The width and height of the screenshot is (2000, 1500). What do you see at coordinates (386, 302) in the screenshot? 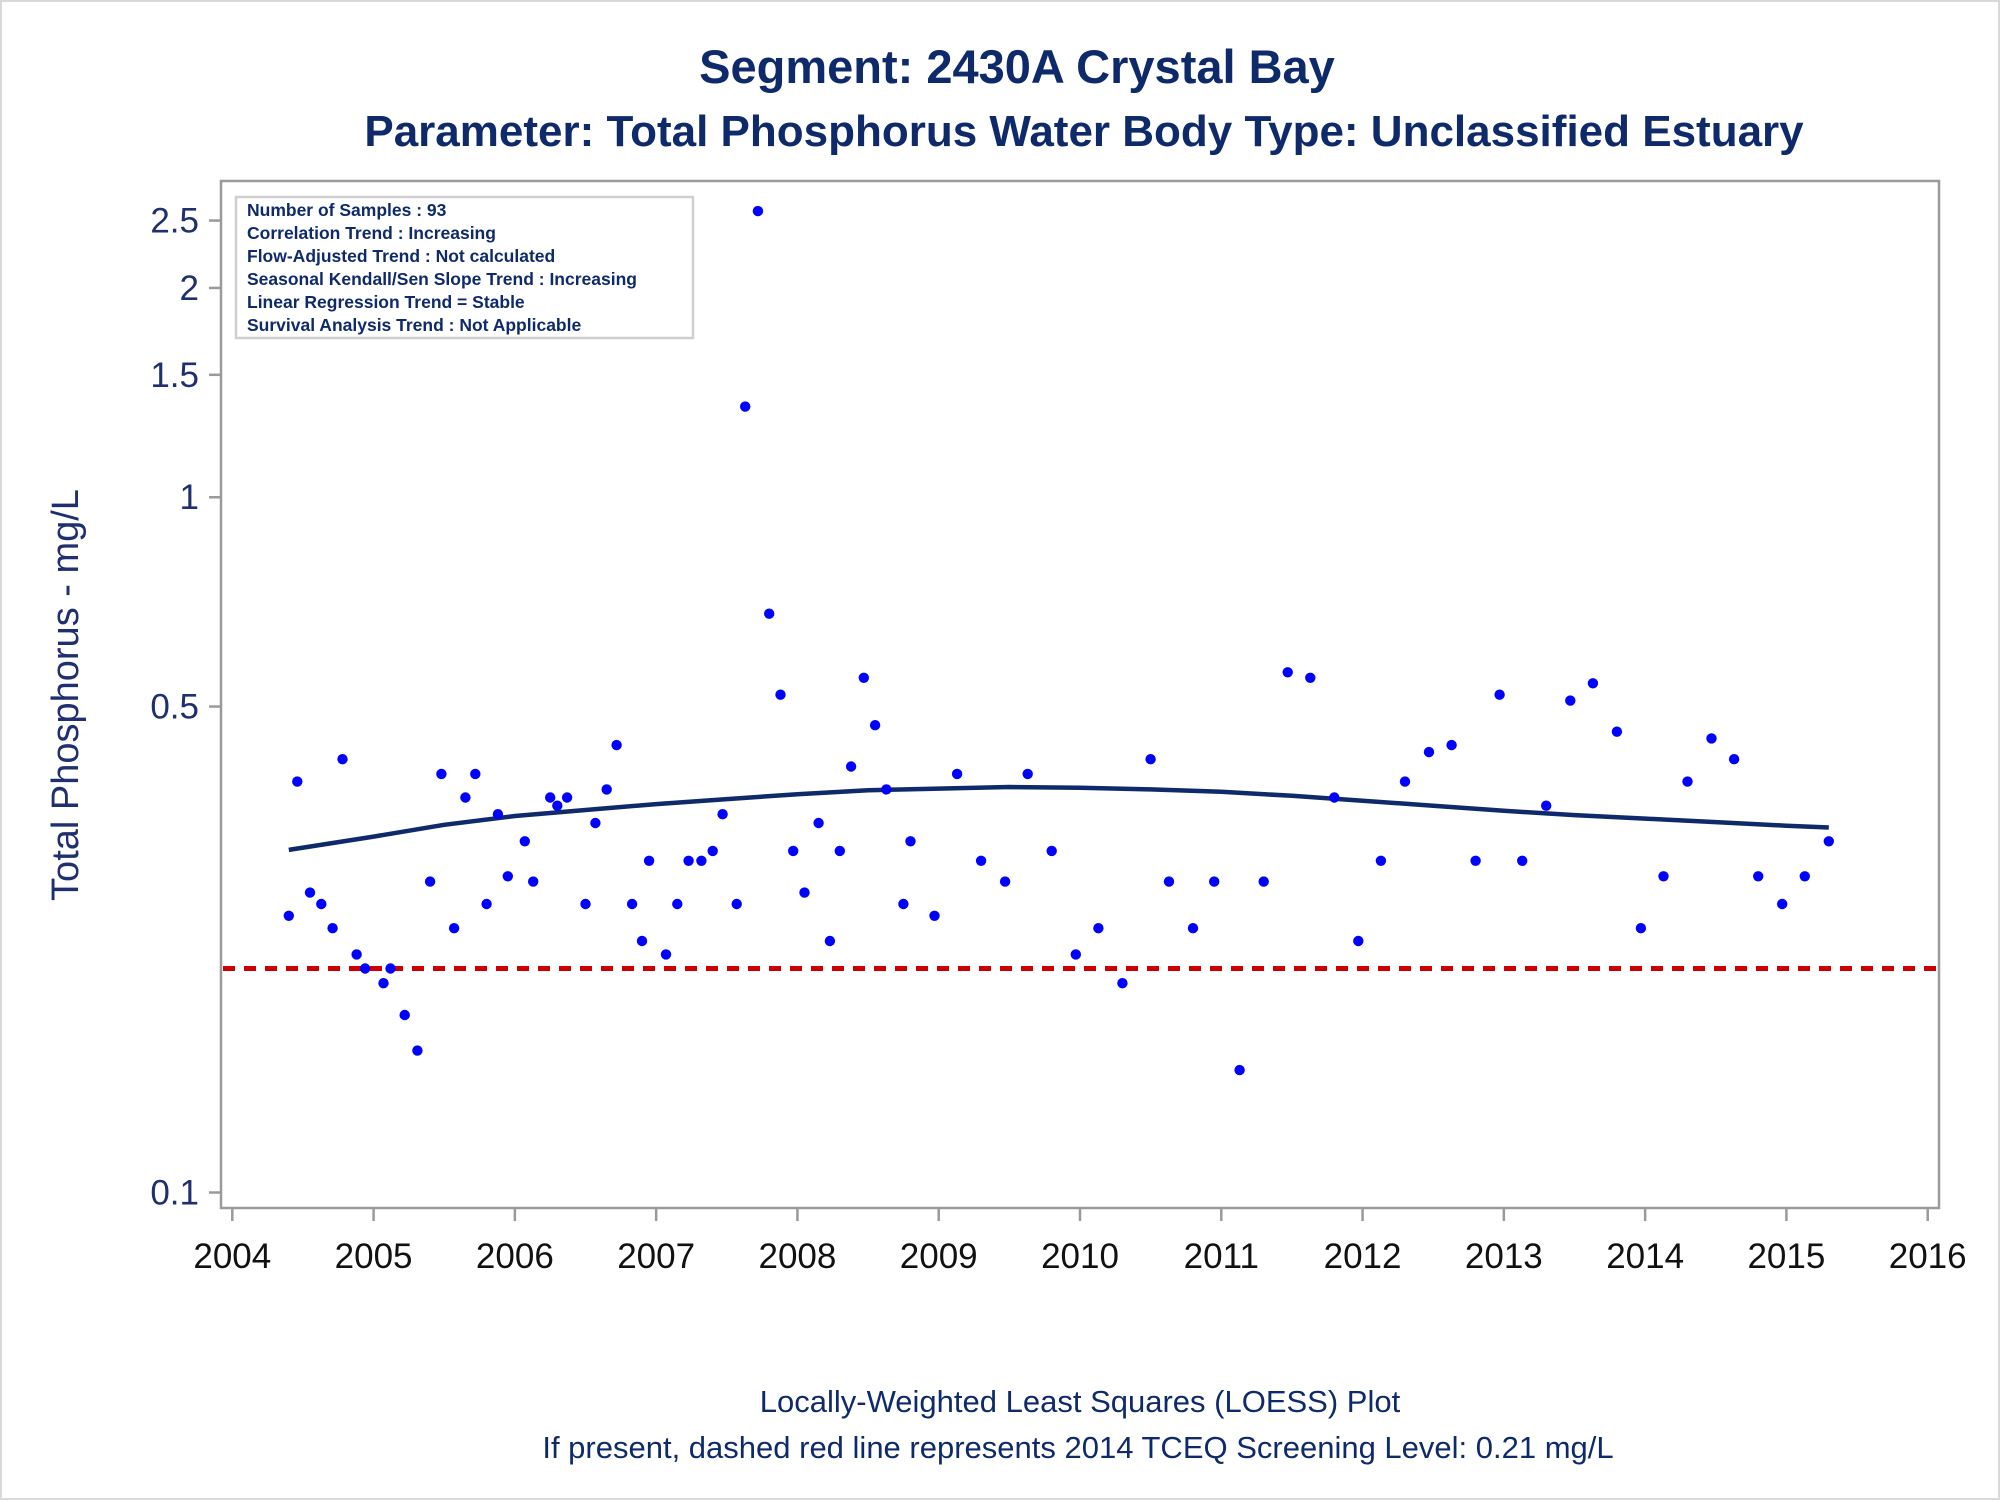
I see `stats-line: Linear Regression Trend = Stable` at bounding box center [386, 302].